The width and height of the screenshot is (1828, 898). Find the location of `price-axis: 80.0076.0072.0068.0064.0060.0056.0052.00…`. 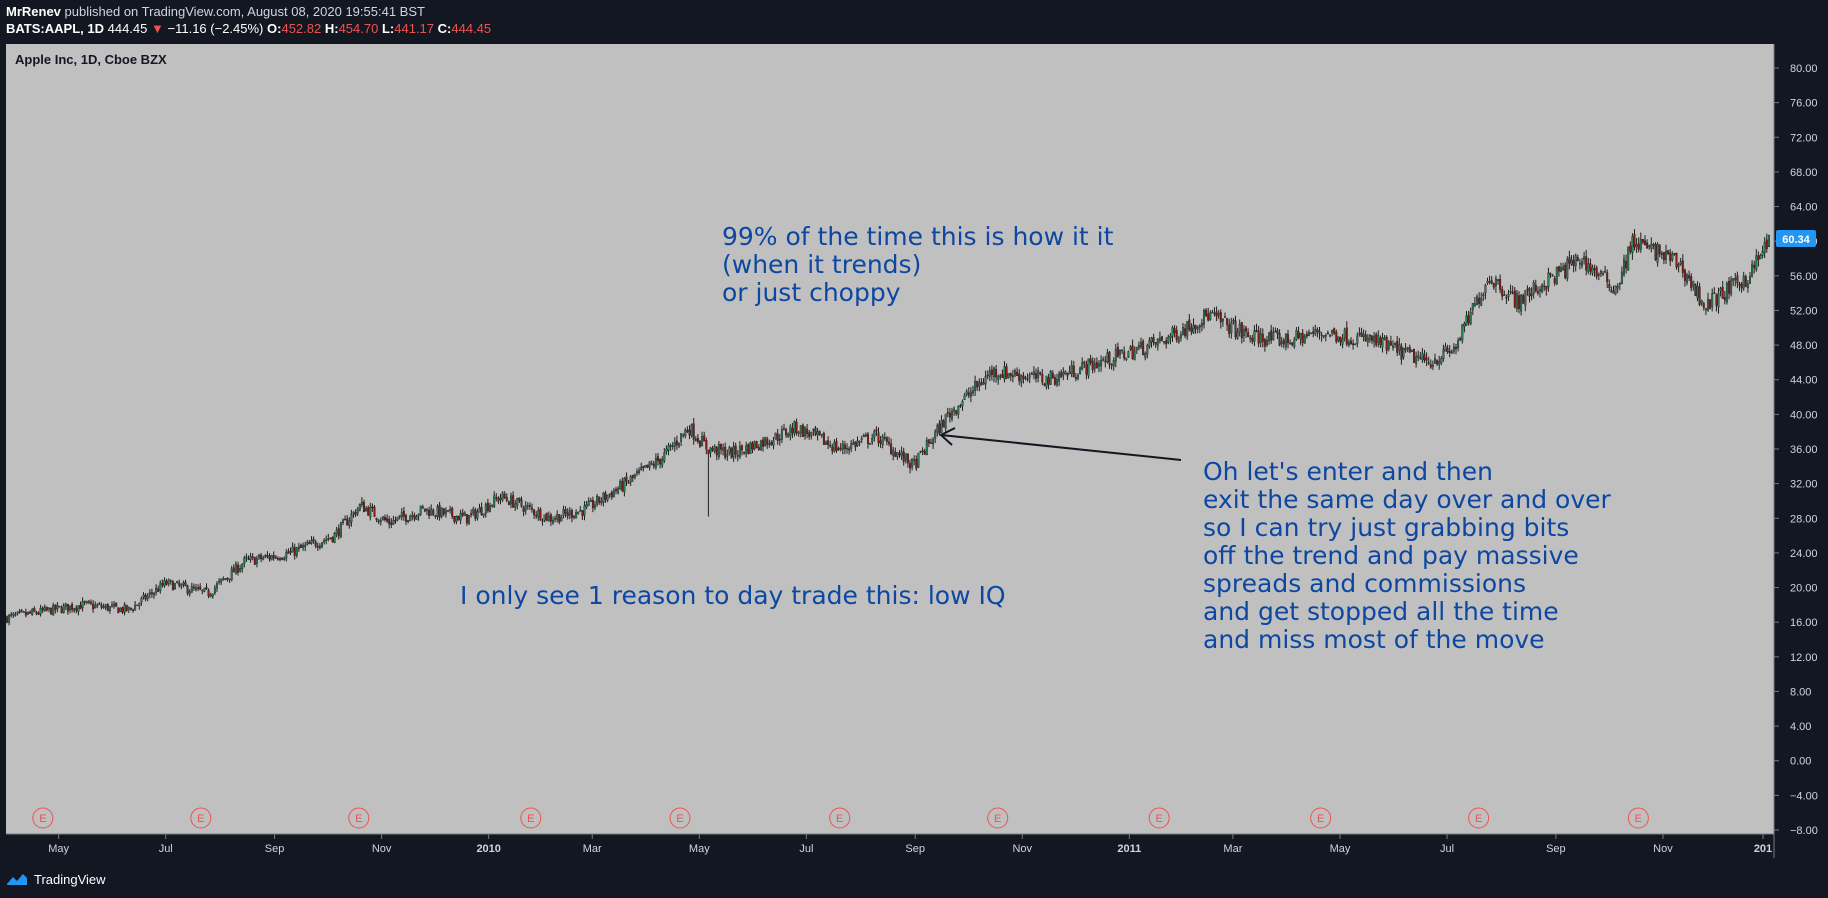

price-axis: 80.0076.0072.0068.0064.0060.0056.0052.00… is located at coordinates (1796, 450).